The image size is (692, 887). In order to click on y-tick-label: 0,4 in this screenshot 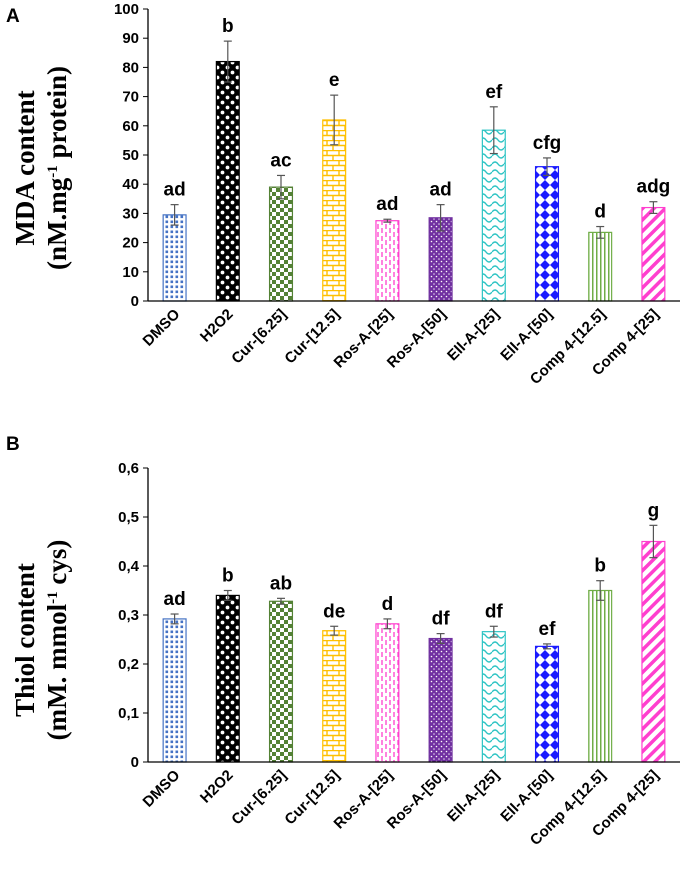, I will do `click(129, 566)`.